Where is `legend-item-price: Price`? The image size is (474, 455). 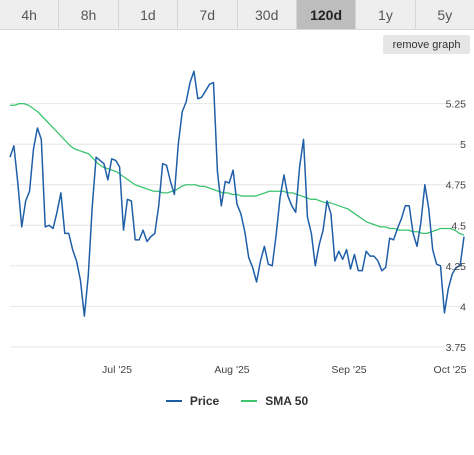 legend-item-price: Price is located at coordinates (192, 401).